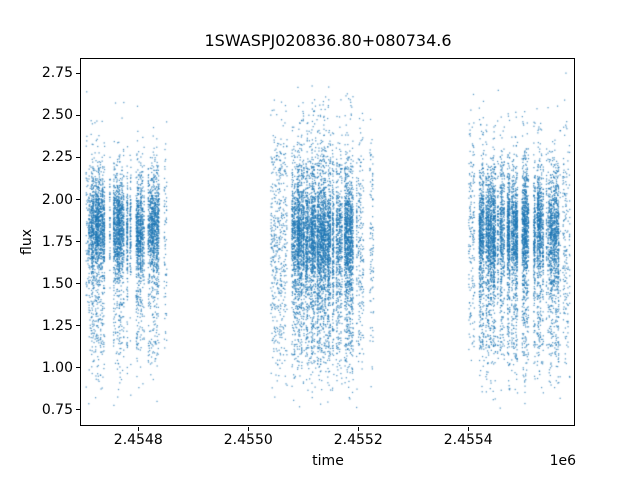  I want to click on y-tick-label: 0.75, so click(57, 409).